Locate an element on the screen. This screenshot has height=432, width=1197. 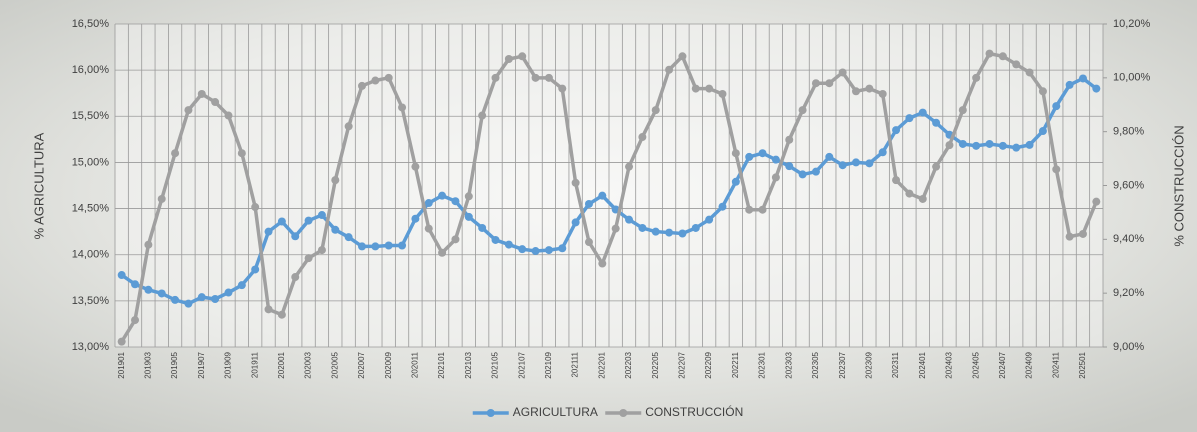
y2-axis-title: % CONSTRUCCIÓN is located at coordinates (1178, 185).